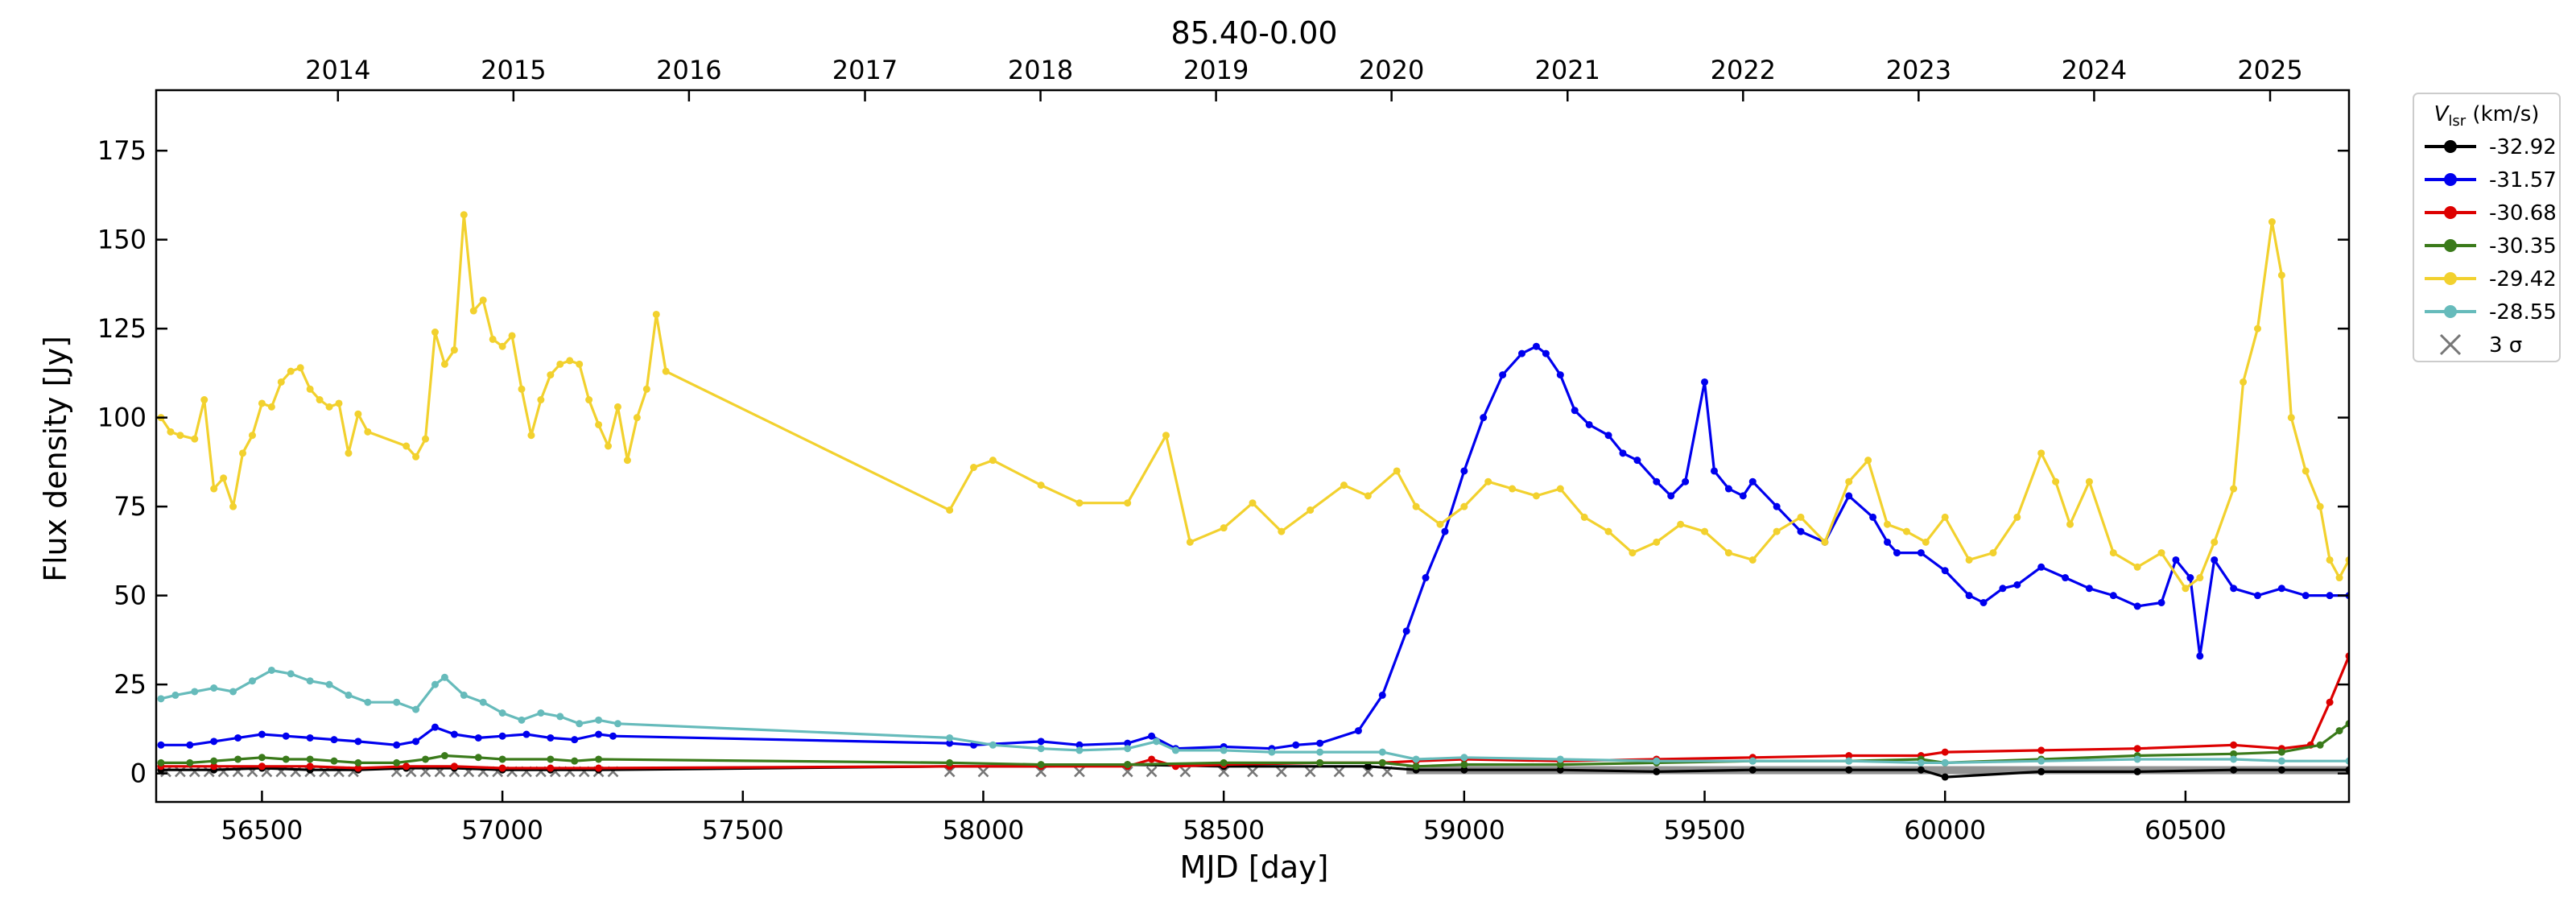  Describe the element at coordinates (2523, 312) in the screenshot. I see `legend-label: -28.55` at that location.